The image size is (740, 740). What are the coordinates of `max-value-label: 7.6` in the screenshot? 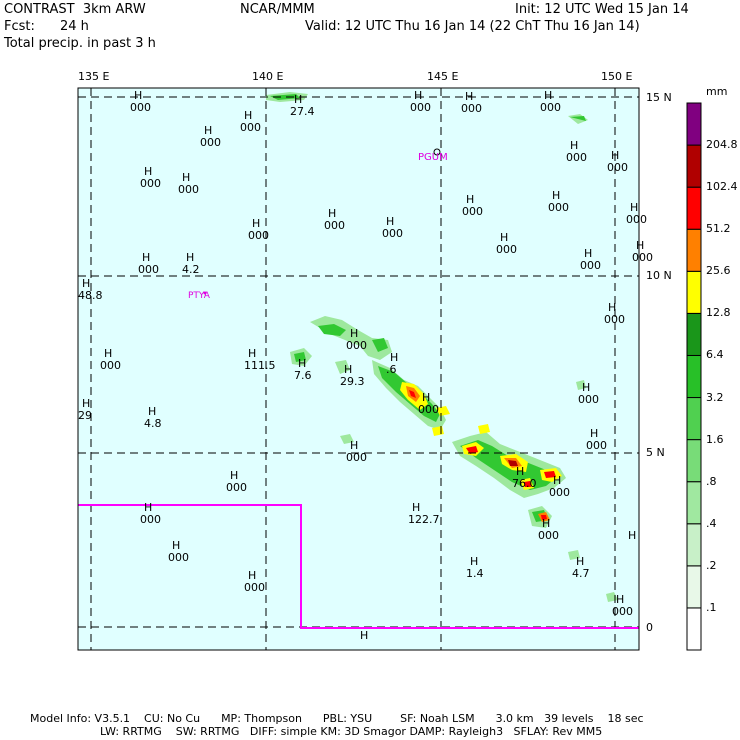 It's located at (303, 375).